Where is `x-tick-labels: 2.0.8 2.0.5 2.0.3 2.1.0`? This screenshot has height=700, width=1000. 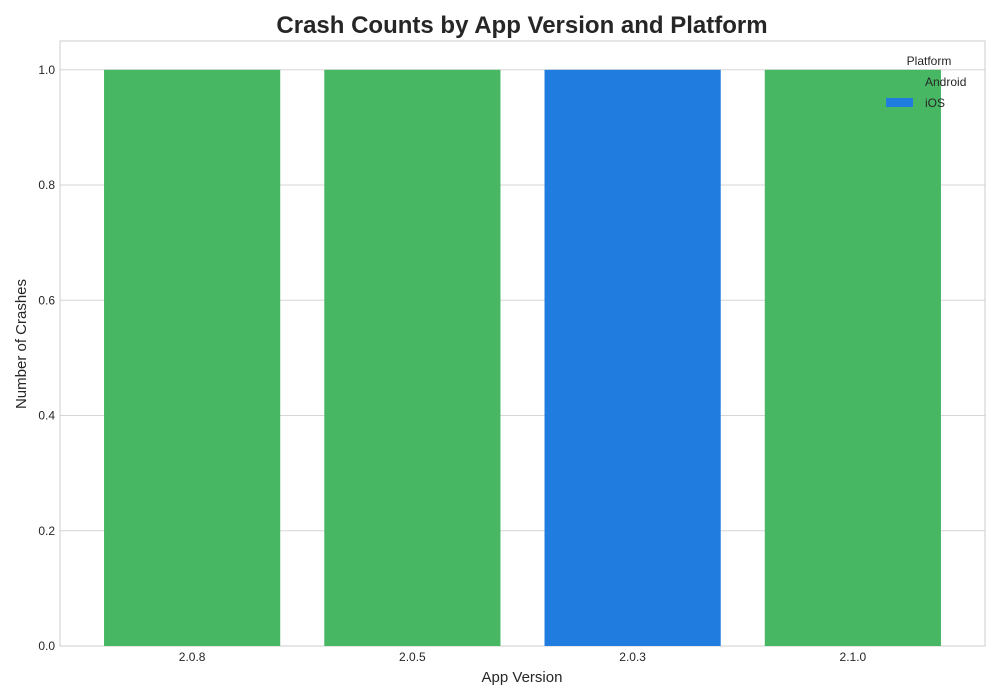
x-tick-labels: 2.0.8 2.0.5 2.0.3 2.1.0 is located at coordinates (523, 657).